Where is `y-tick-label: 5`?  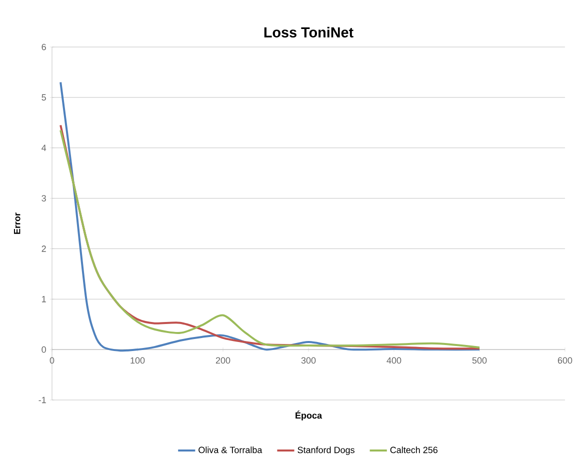
y-tick-label: 5 is located at coordinates (44, 97).